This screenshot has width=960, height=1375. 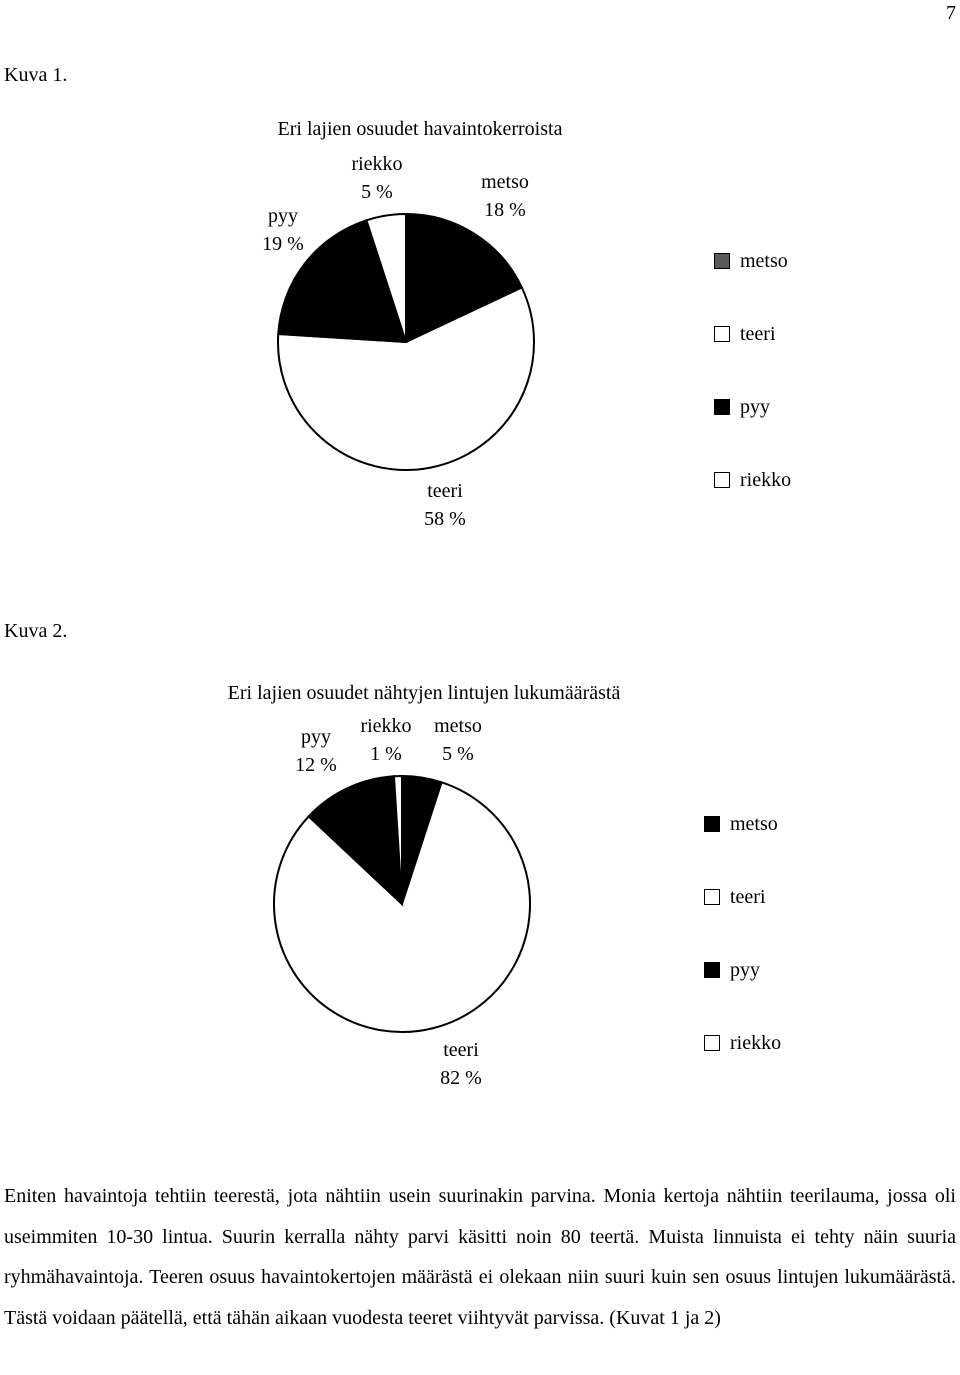 I want to click on chart-2-legend-swatch-metso, so click(x=712, y=824).